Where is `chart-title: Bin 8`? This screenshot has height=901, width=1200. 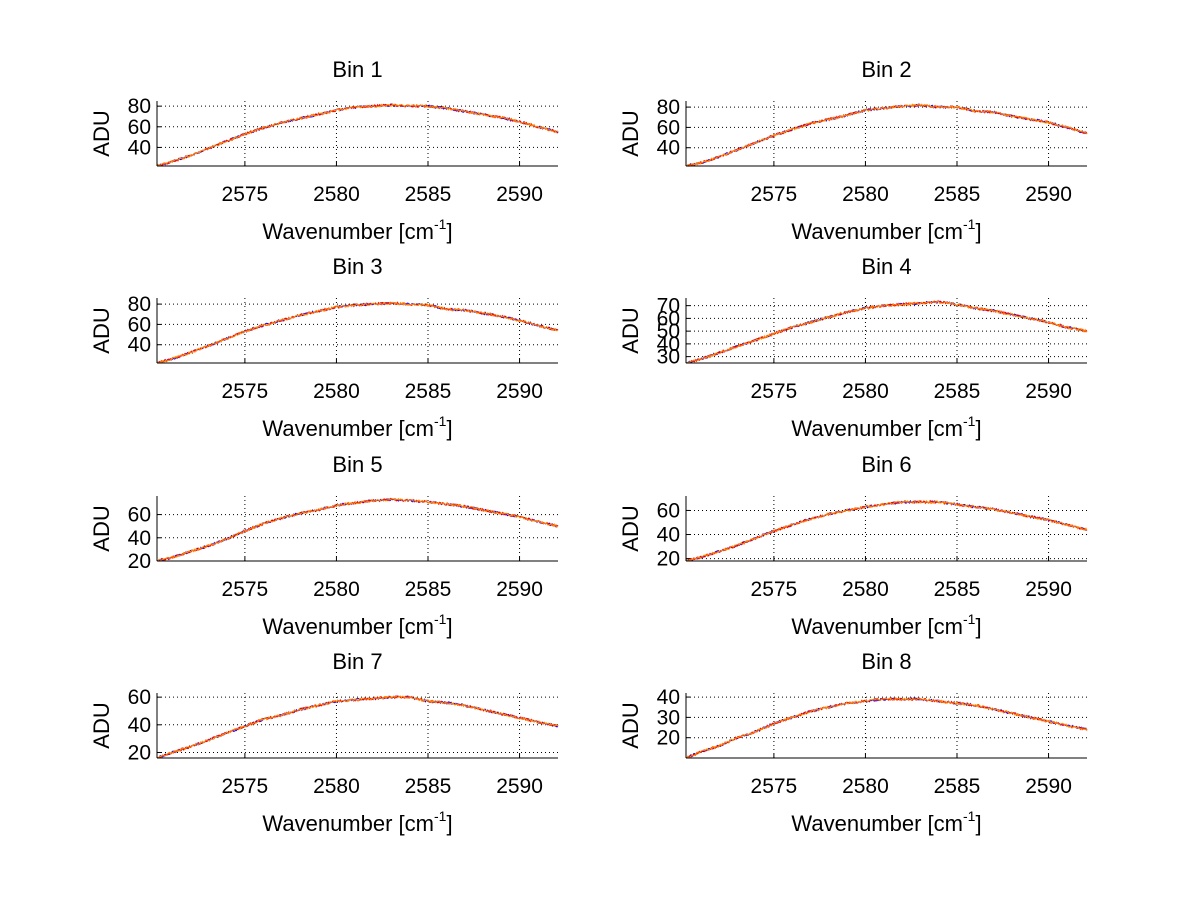
chart-title: Bin 8 is located at coordinates (886, 661).